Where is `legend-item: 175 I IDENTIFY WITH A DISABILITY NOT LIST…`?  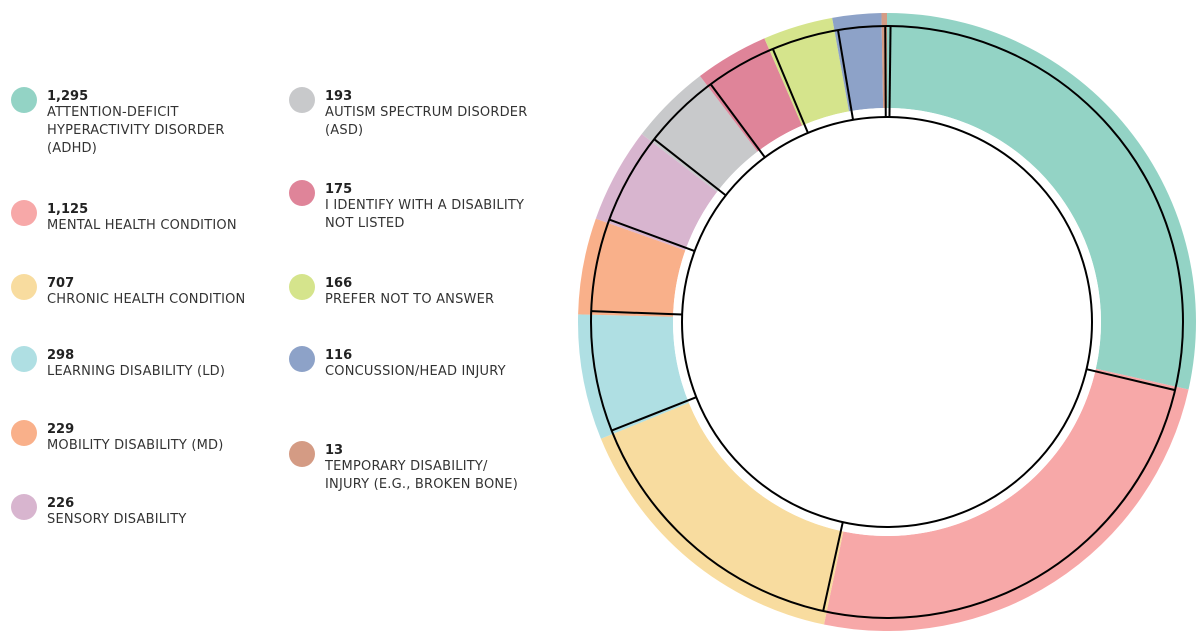
legend-item: 175 I IDENTIFY WITH A DISABILITY NOT LIST… is located at coordinates (412, 206).